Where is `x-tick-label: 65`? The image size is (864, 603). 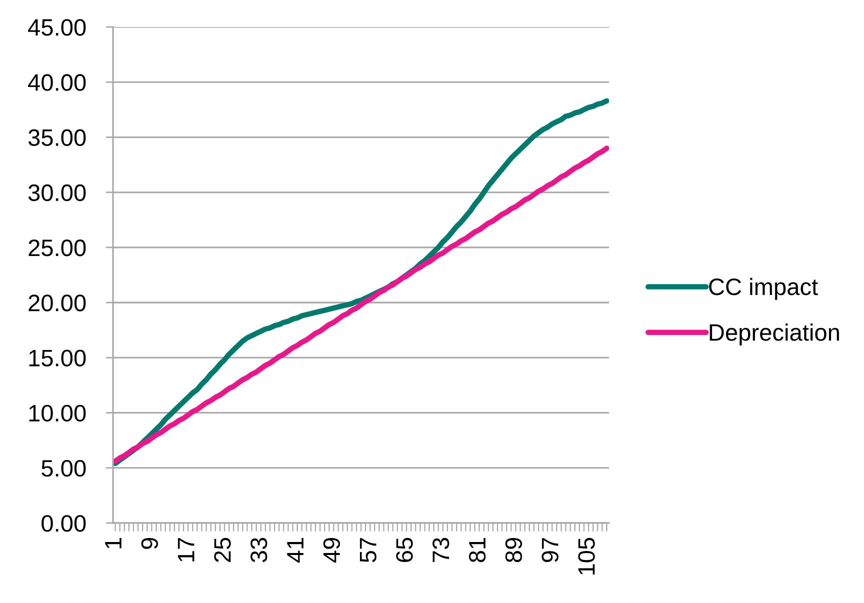
x-tick-label: 65 is located at coordinates (404, 550).